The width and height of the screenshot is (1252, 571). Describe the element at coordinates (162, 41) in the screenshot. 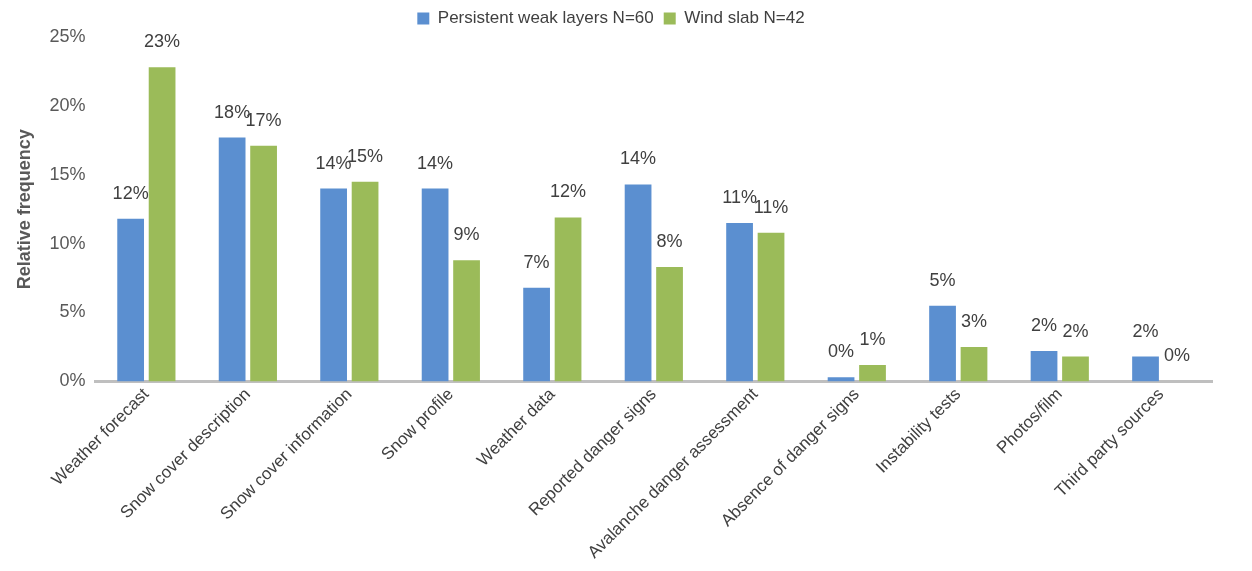

I see `data-label: 23%` at that location.